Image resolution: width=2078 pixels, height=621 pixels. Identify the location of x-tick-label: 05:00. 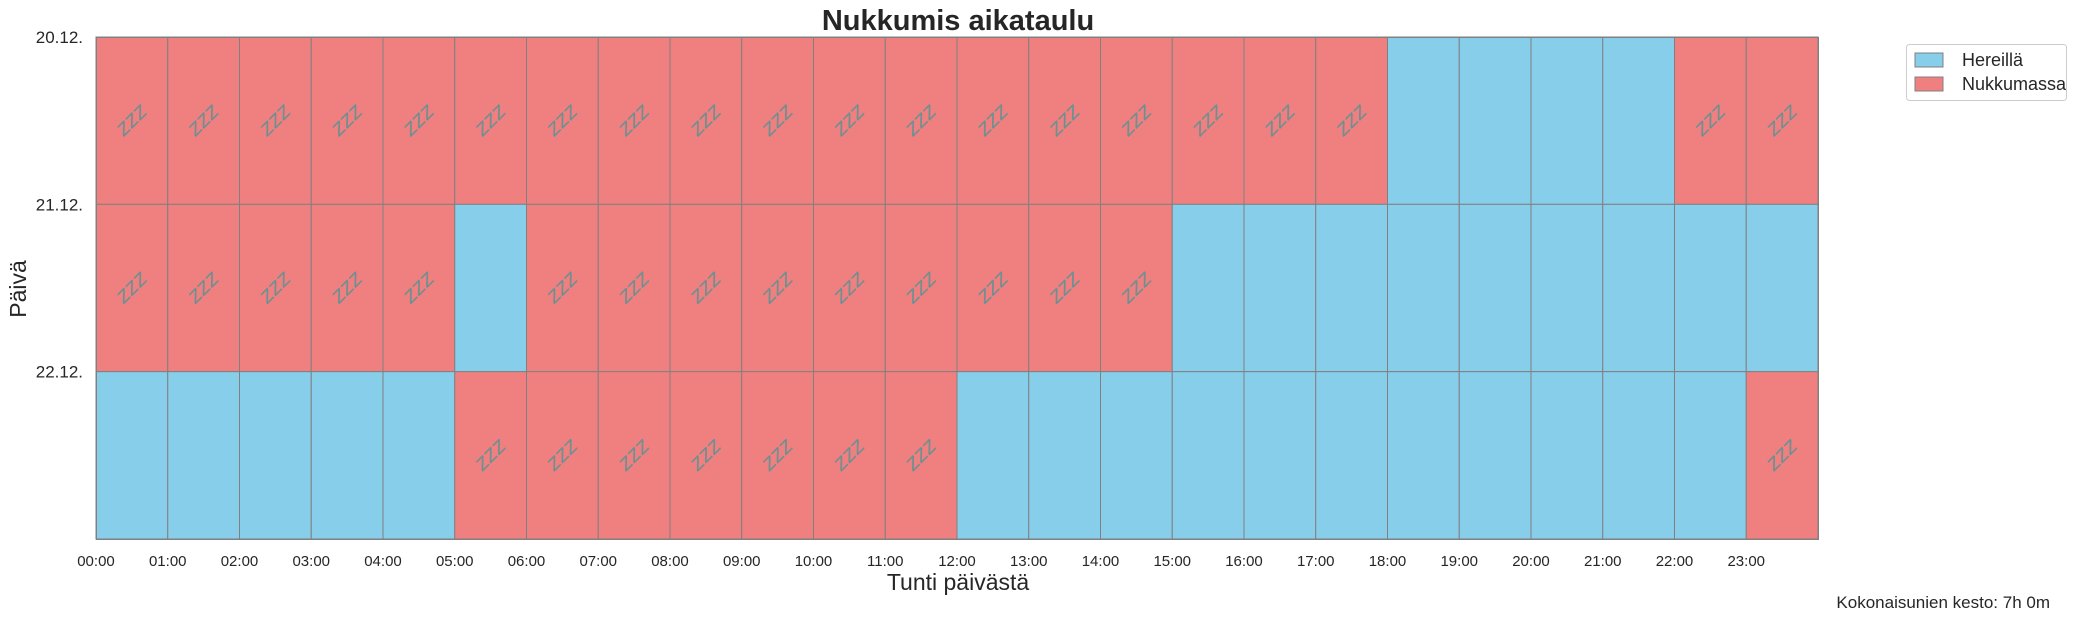
(455, 561).